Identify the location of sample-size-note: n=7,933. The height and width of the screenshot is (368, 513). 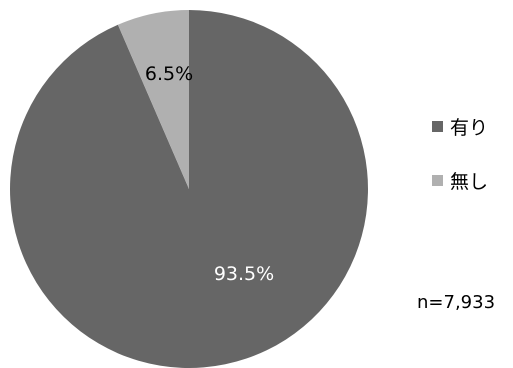
(456, 302).